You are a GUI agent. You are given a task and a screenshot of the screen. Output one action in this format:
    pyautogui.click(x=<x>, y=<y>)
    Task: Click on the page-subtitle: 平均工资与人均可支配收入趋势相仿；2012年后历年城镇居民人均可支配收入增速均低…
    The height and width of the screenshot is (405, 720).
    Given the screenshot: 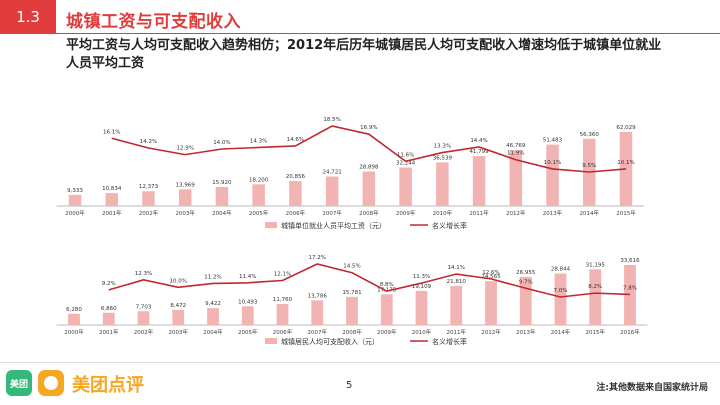 What is the action you would take?
    pyautogui.click(x=364, y=54)
    